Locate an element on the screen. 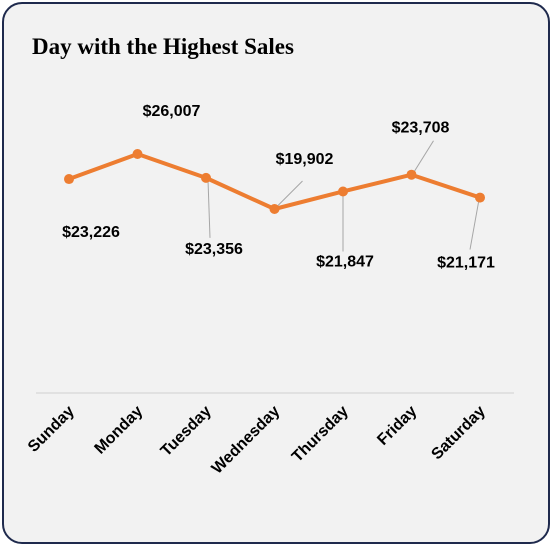  data-label: $23,226 is located at coordinates (91, 232).